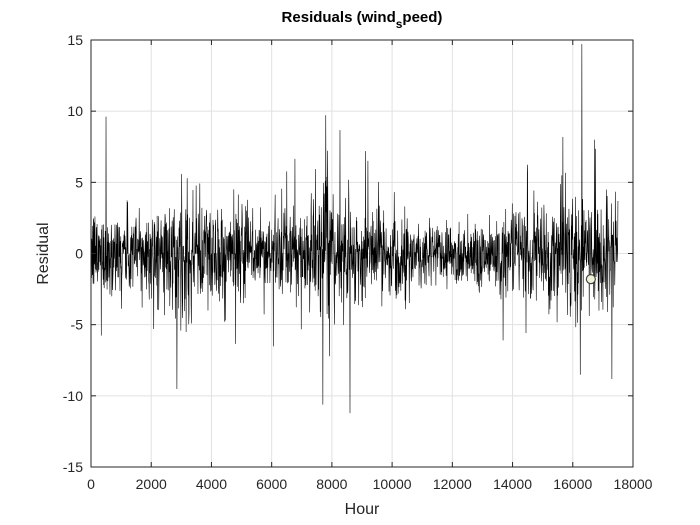 This screenshot has height=525, width=700. Describe the element at coordinates (339, 17) in the screenshot. I see `chart-title-prefix: Residuals (wind` at that location.